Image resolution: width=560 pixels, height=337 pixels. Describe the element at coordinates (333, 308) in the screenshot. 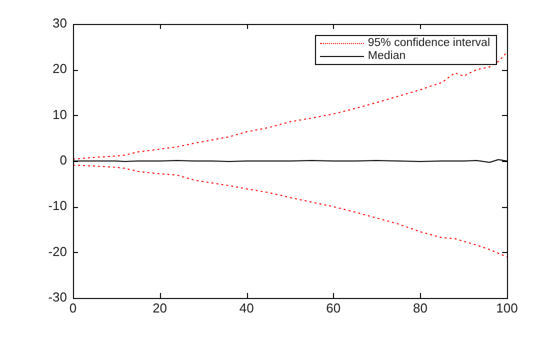

I see `x-tick-label: 60` at that location.